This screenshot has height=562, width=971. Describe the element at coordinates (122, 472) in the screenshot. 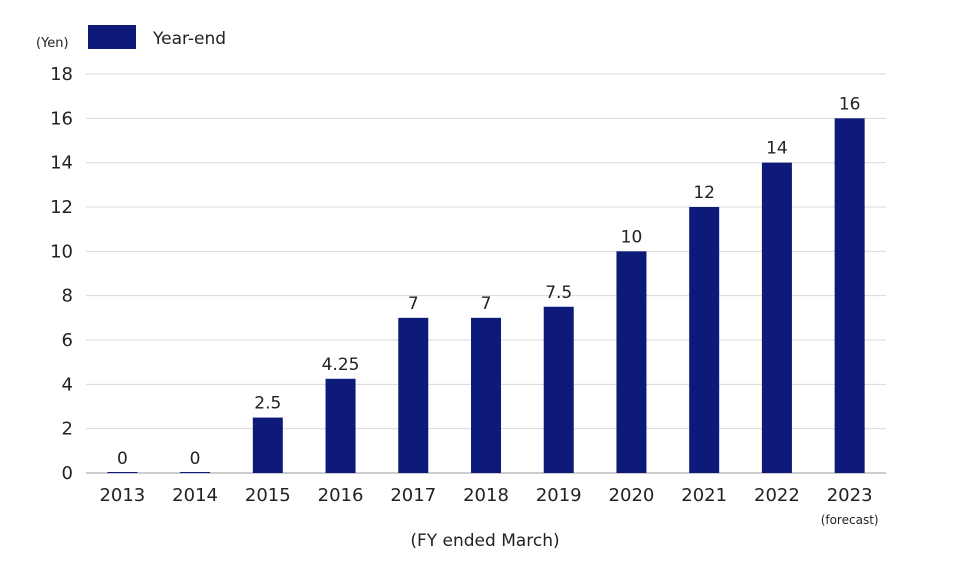

I see `bar-2013` at that location.